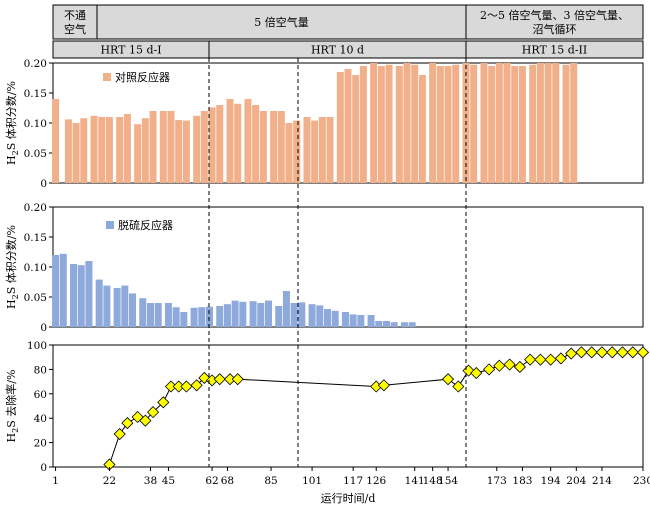 This screenshot has height=509, width=650. What do you see at coordinates (270, 481) in the screenshot?
I see `x-tick-label: 85` at bounding box center [270, 481].